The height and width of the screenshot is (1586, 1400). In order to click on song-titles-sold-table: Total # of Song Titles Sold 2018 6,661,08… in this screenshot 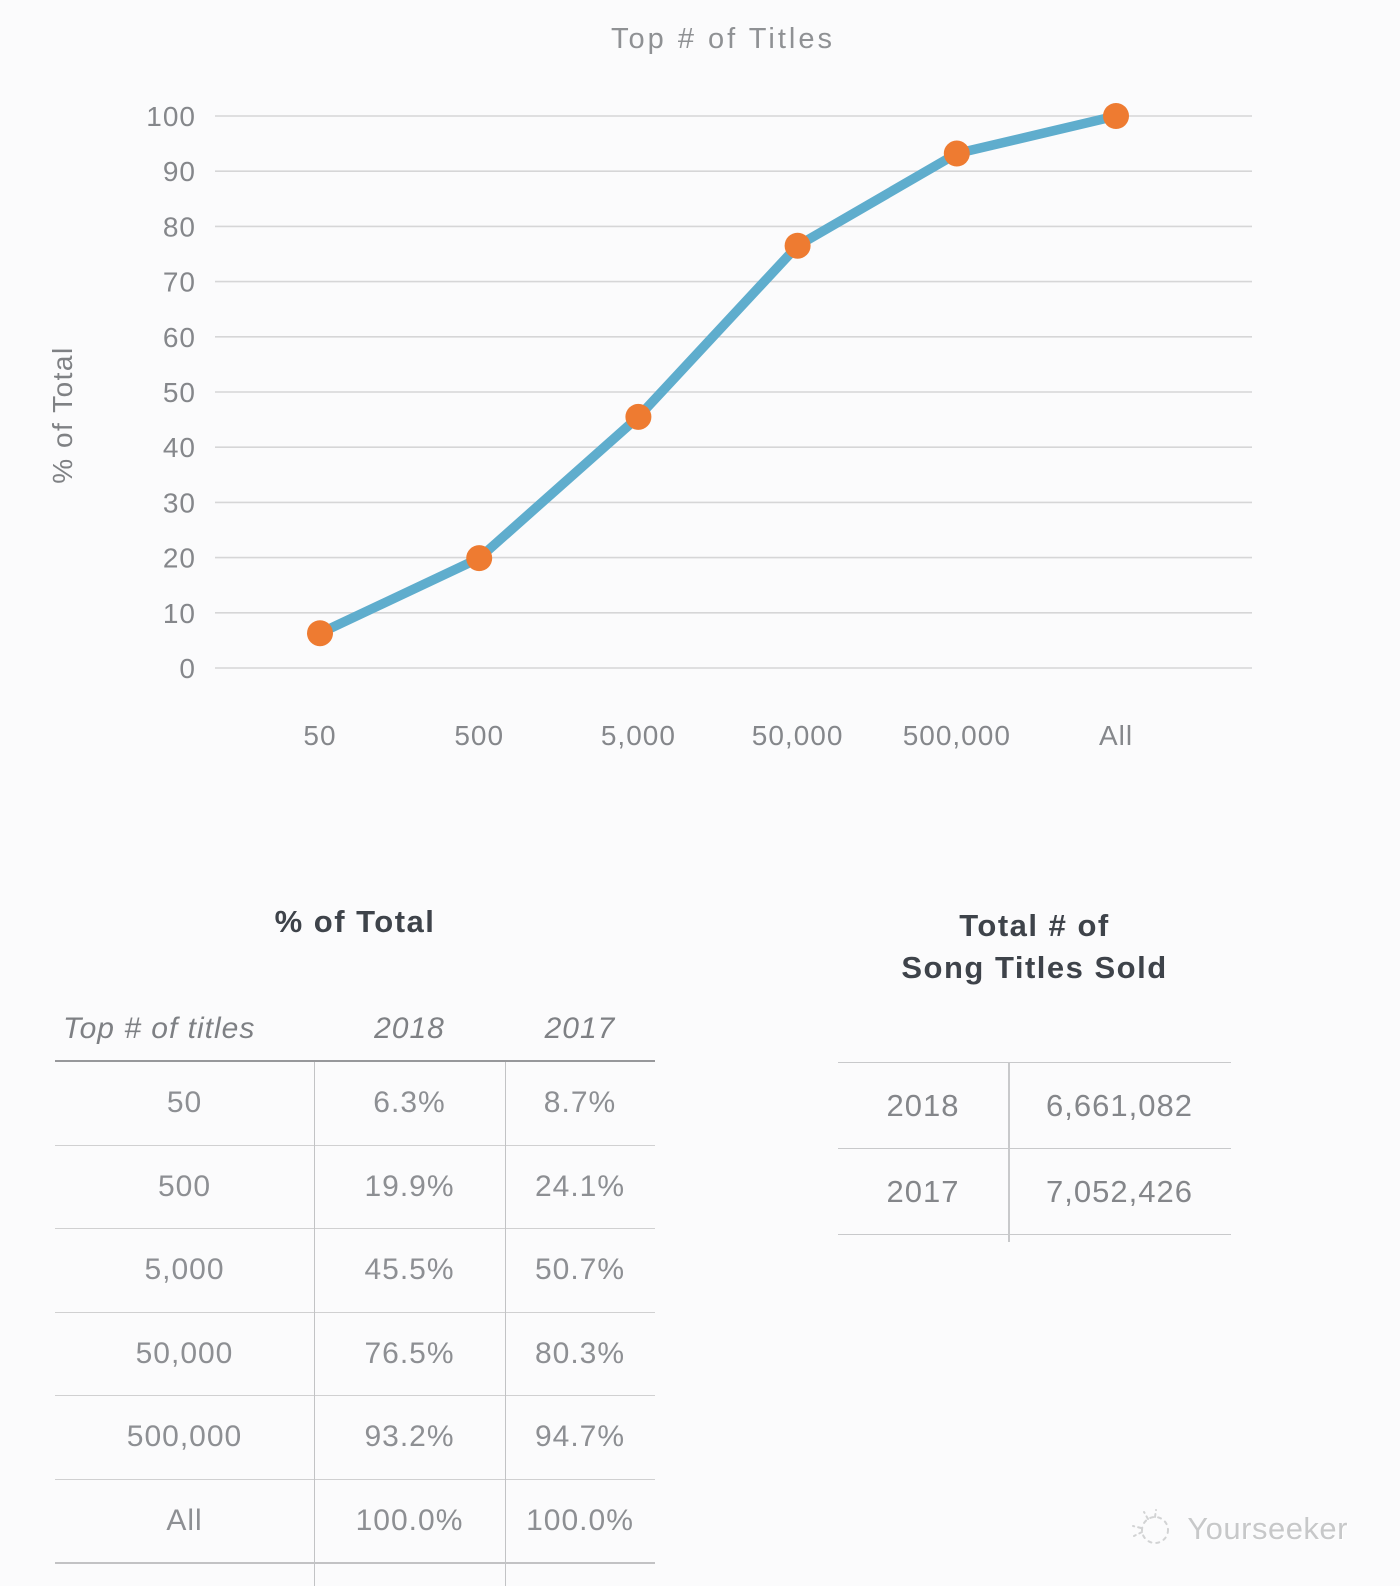, I will do `click(1034, 1073)`.